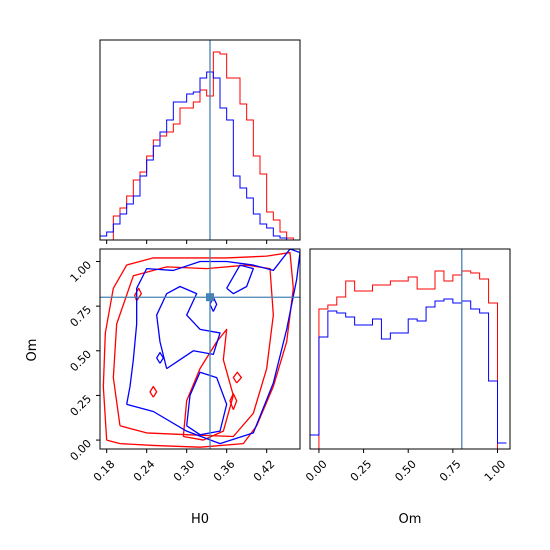  I want to click on contour-group, so click(201, 348).